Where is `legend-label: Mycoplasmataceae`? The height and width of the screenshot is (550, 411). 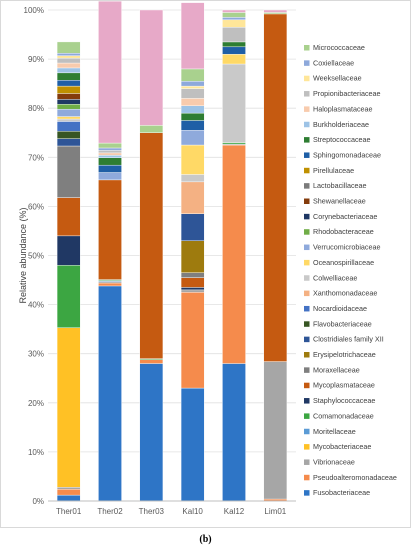
legend-label: Mycoplasmataceae is located at coordinates (344, 385).